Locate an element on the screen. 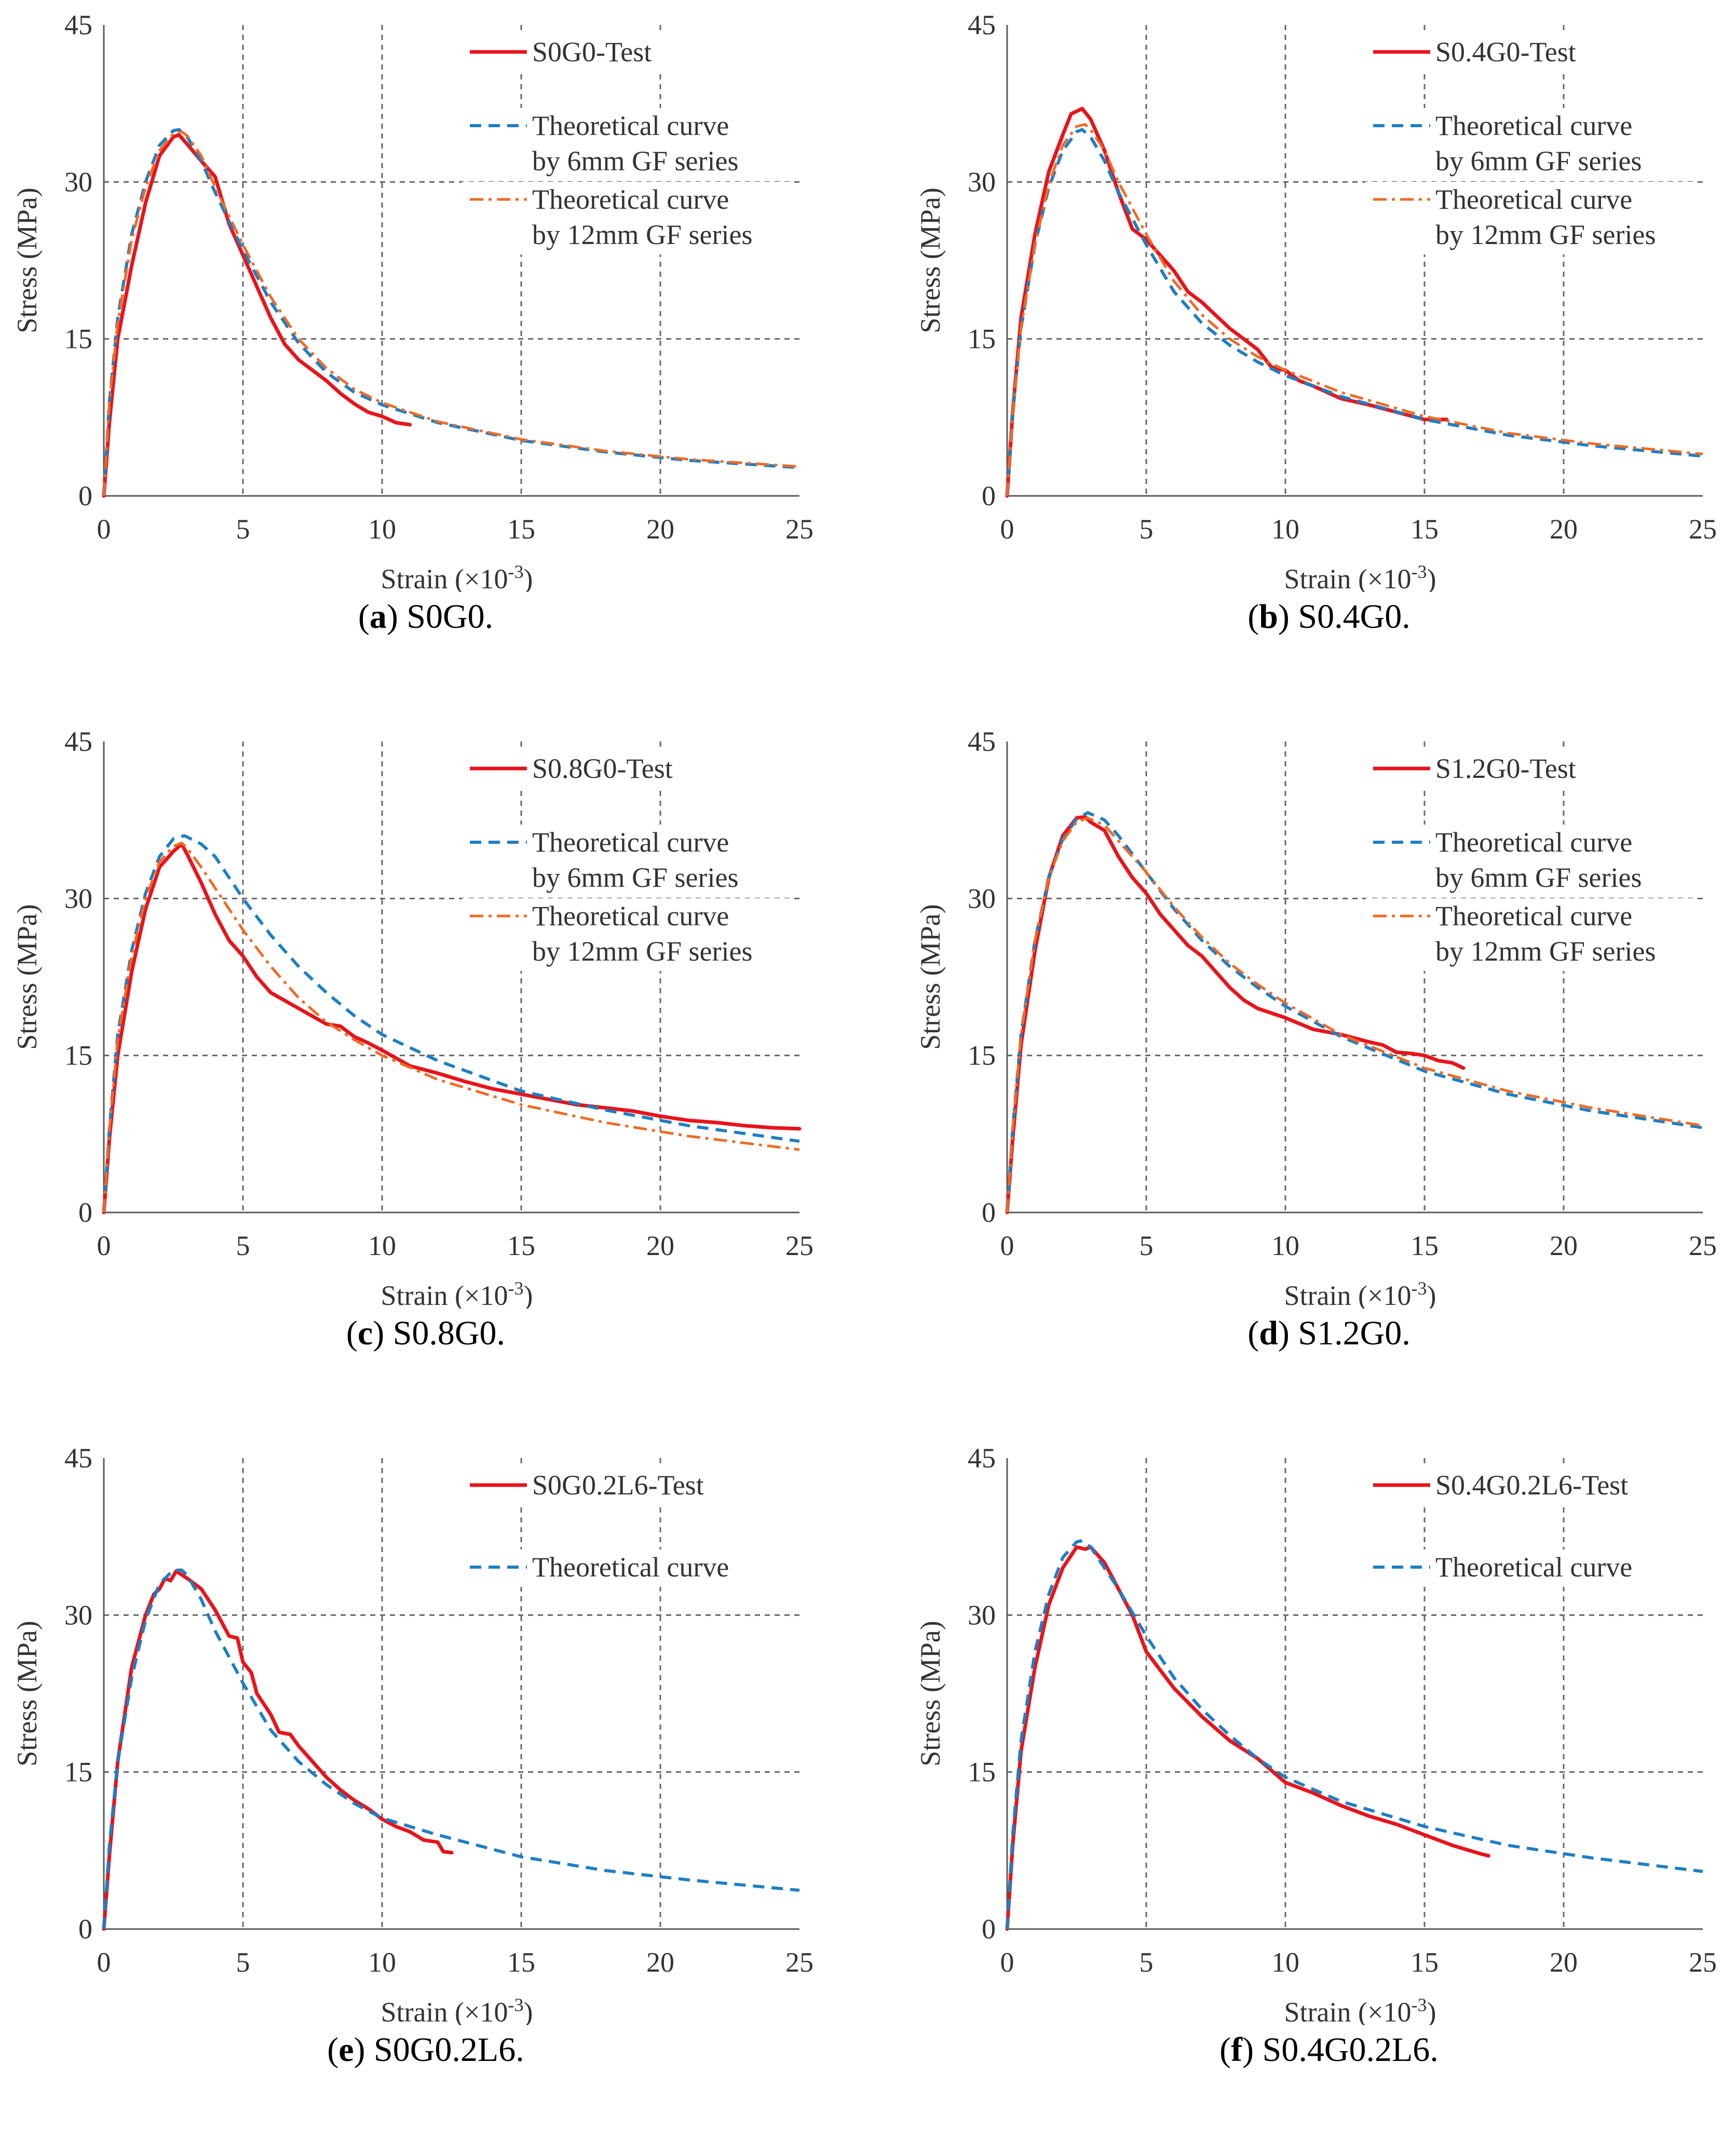 The height and width of the screenshot is (2130, 1736). caption-letter: e is located at coordinates (346, 2050).